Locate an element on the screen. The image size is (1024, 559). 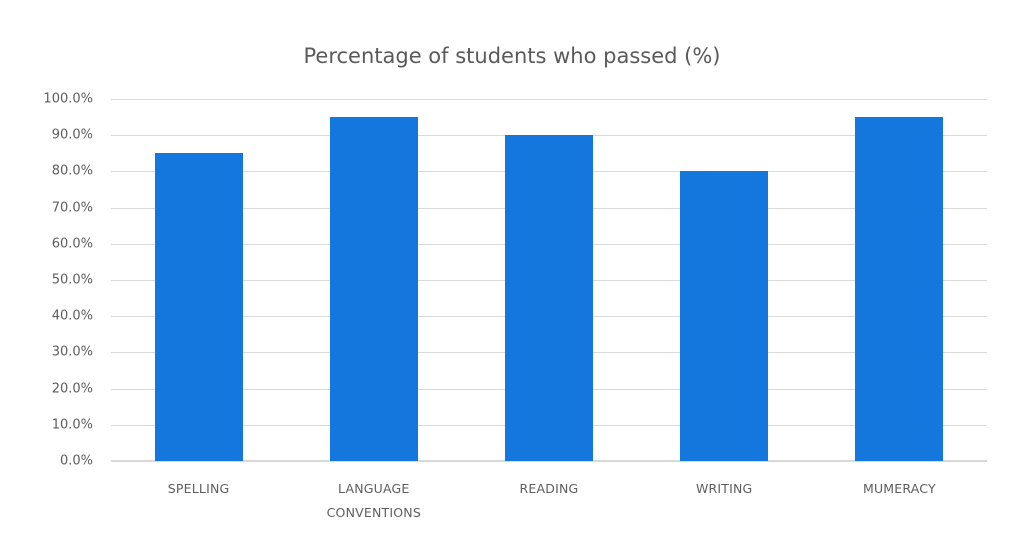
y-tick-label: 40.0% is located at coordinates (72, 316).